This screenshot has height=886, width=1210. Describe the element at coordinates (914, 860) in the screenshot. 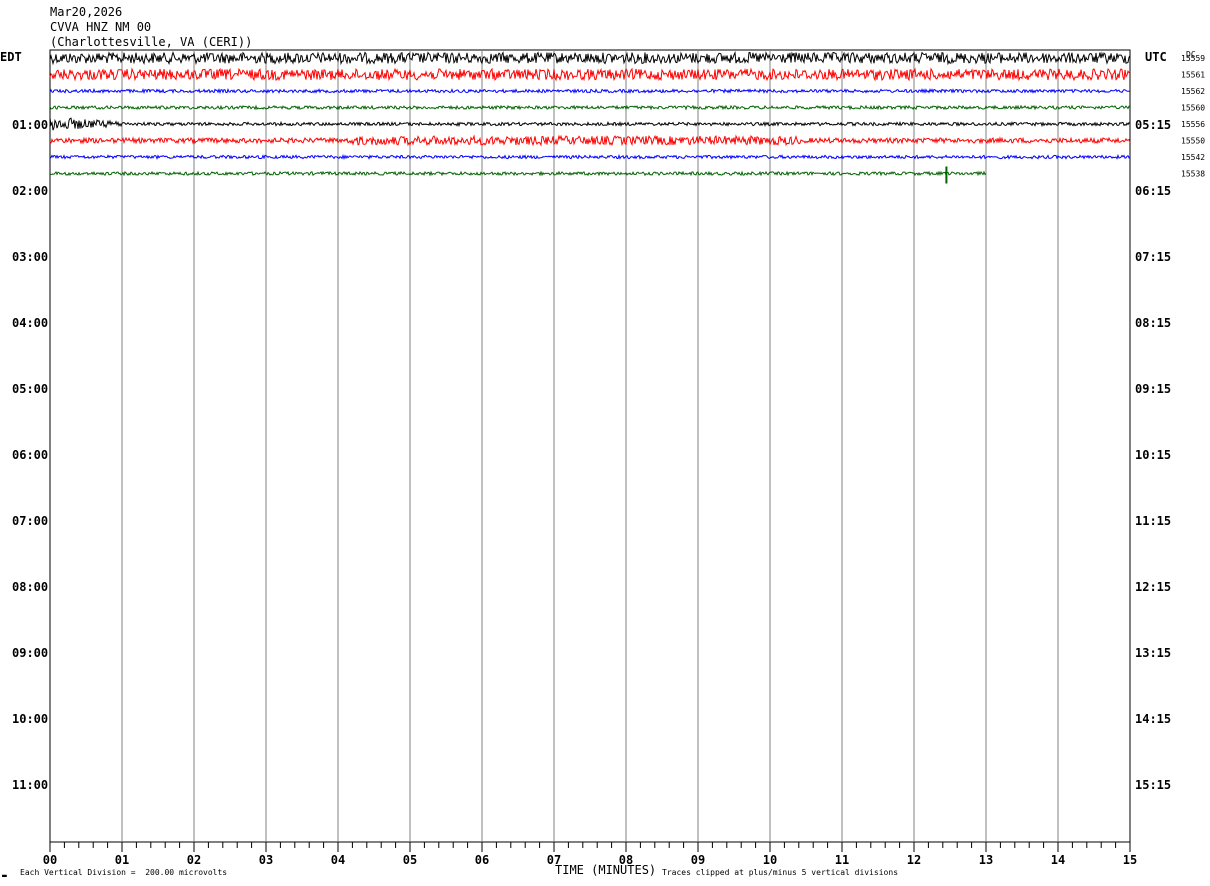

I see `x-tick-label: 12` at that location.